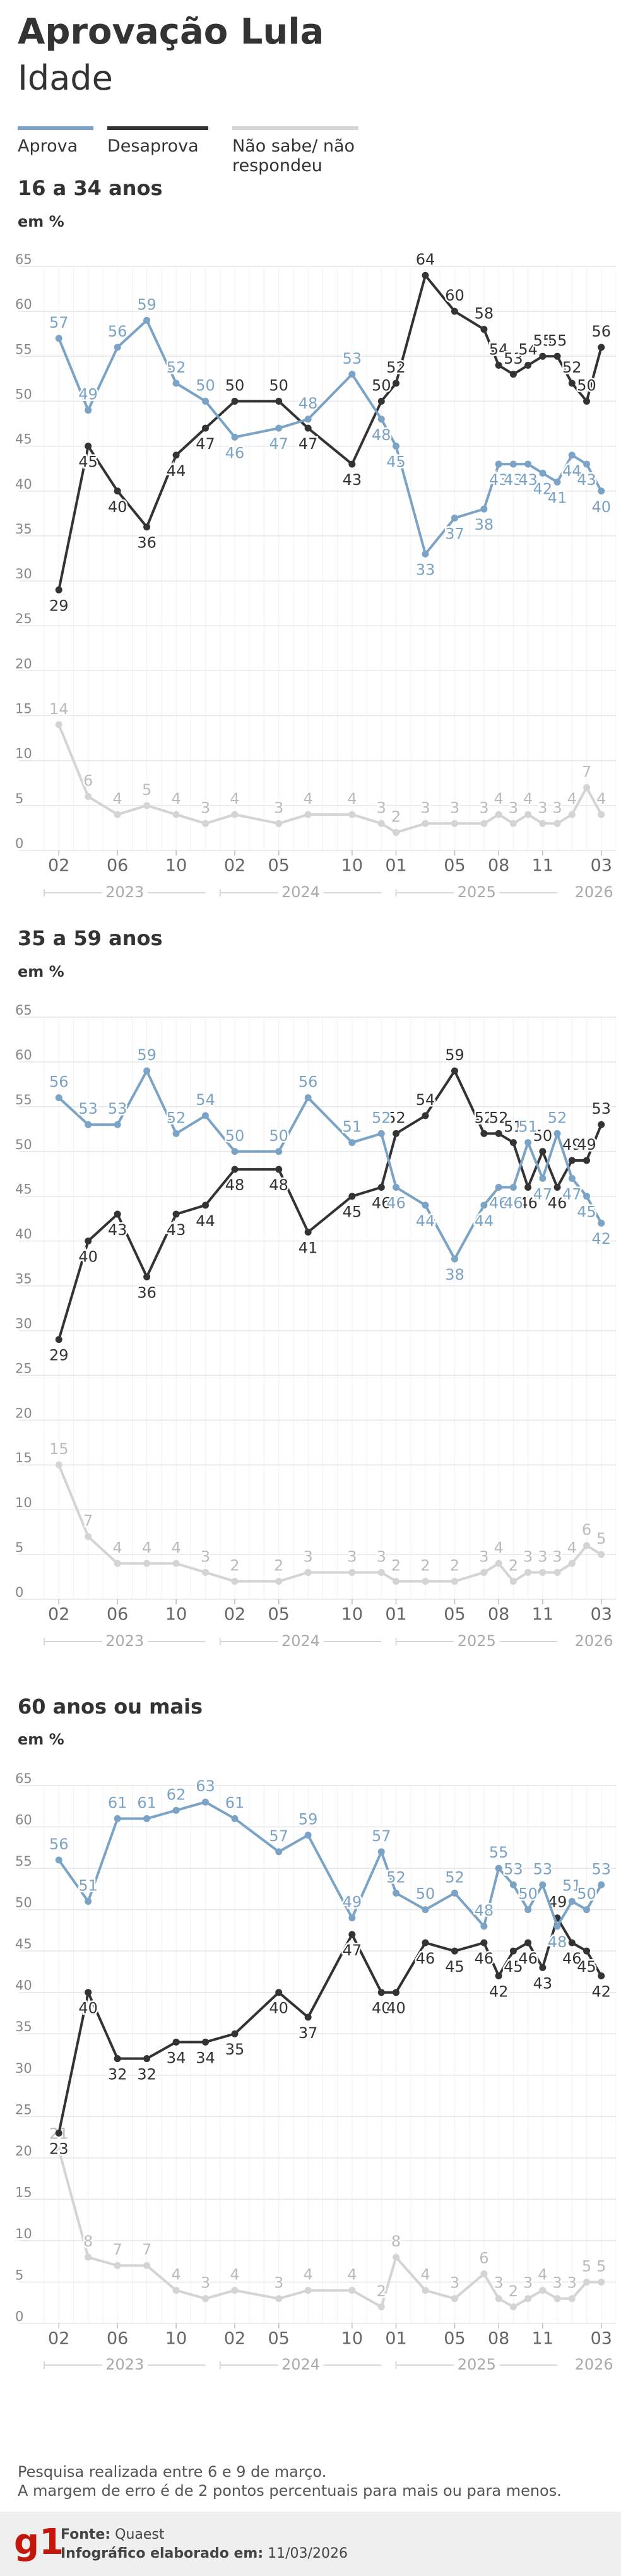  I want to click on data-label: 64, so click(425, 259).